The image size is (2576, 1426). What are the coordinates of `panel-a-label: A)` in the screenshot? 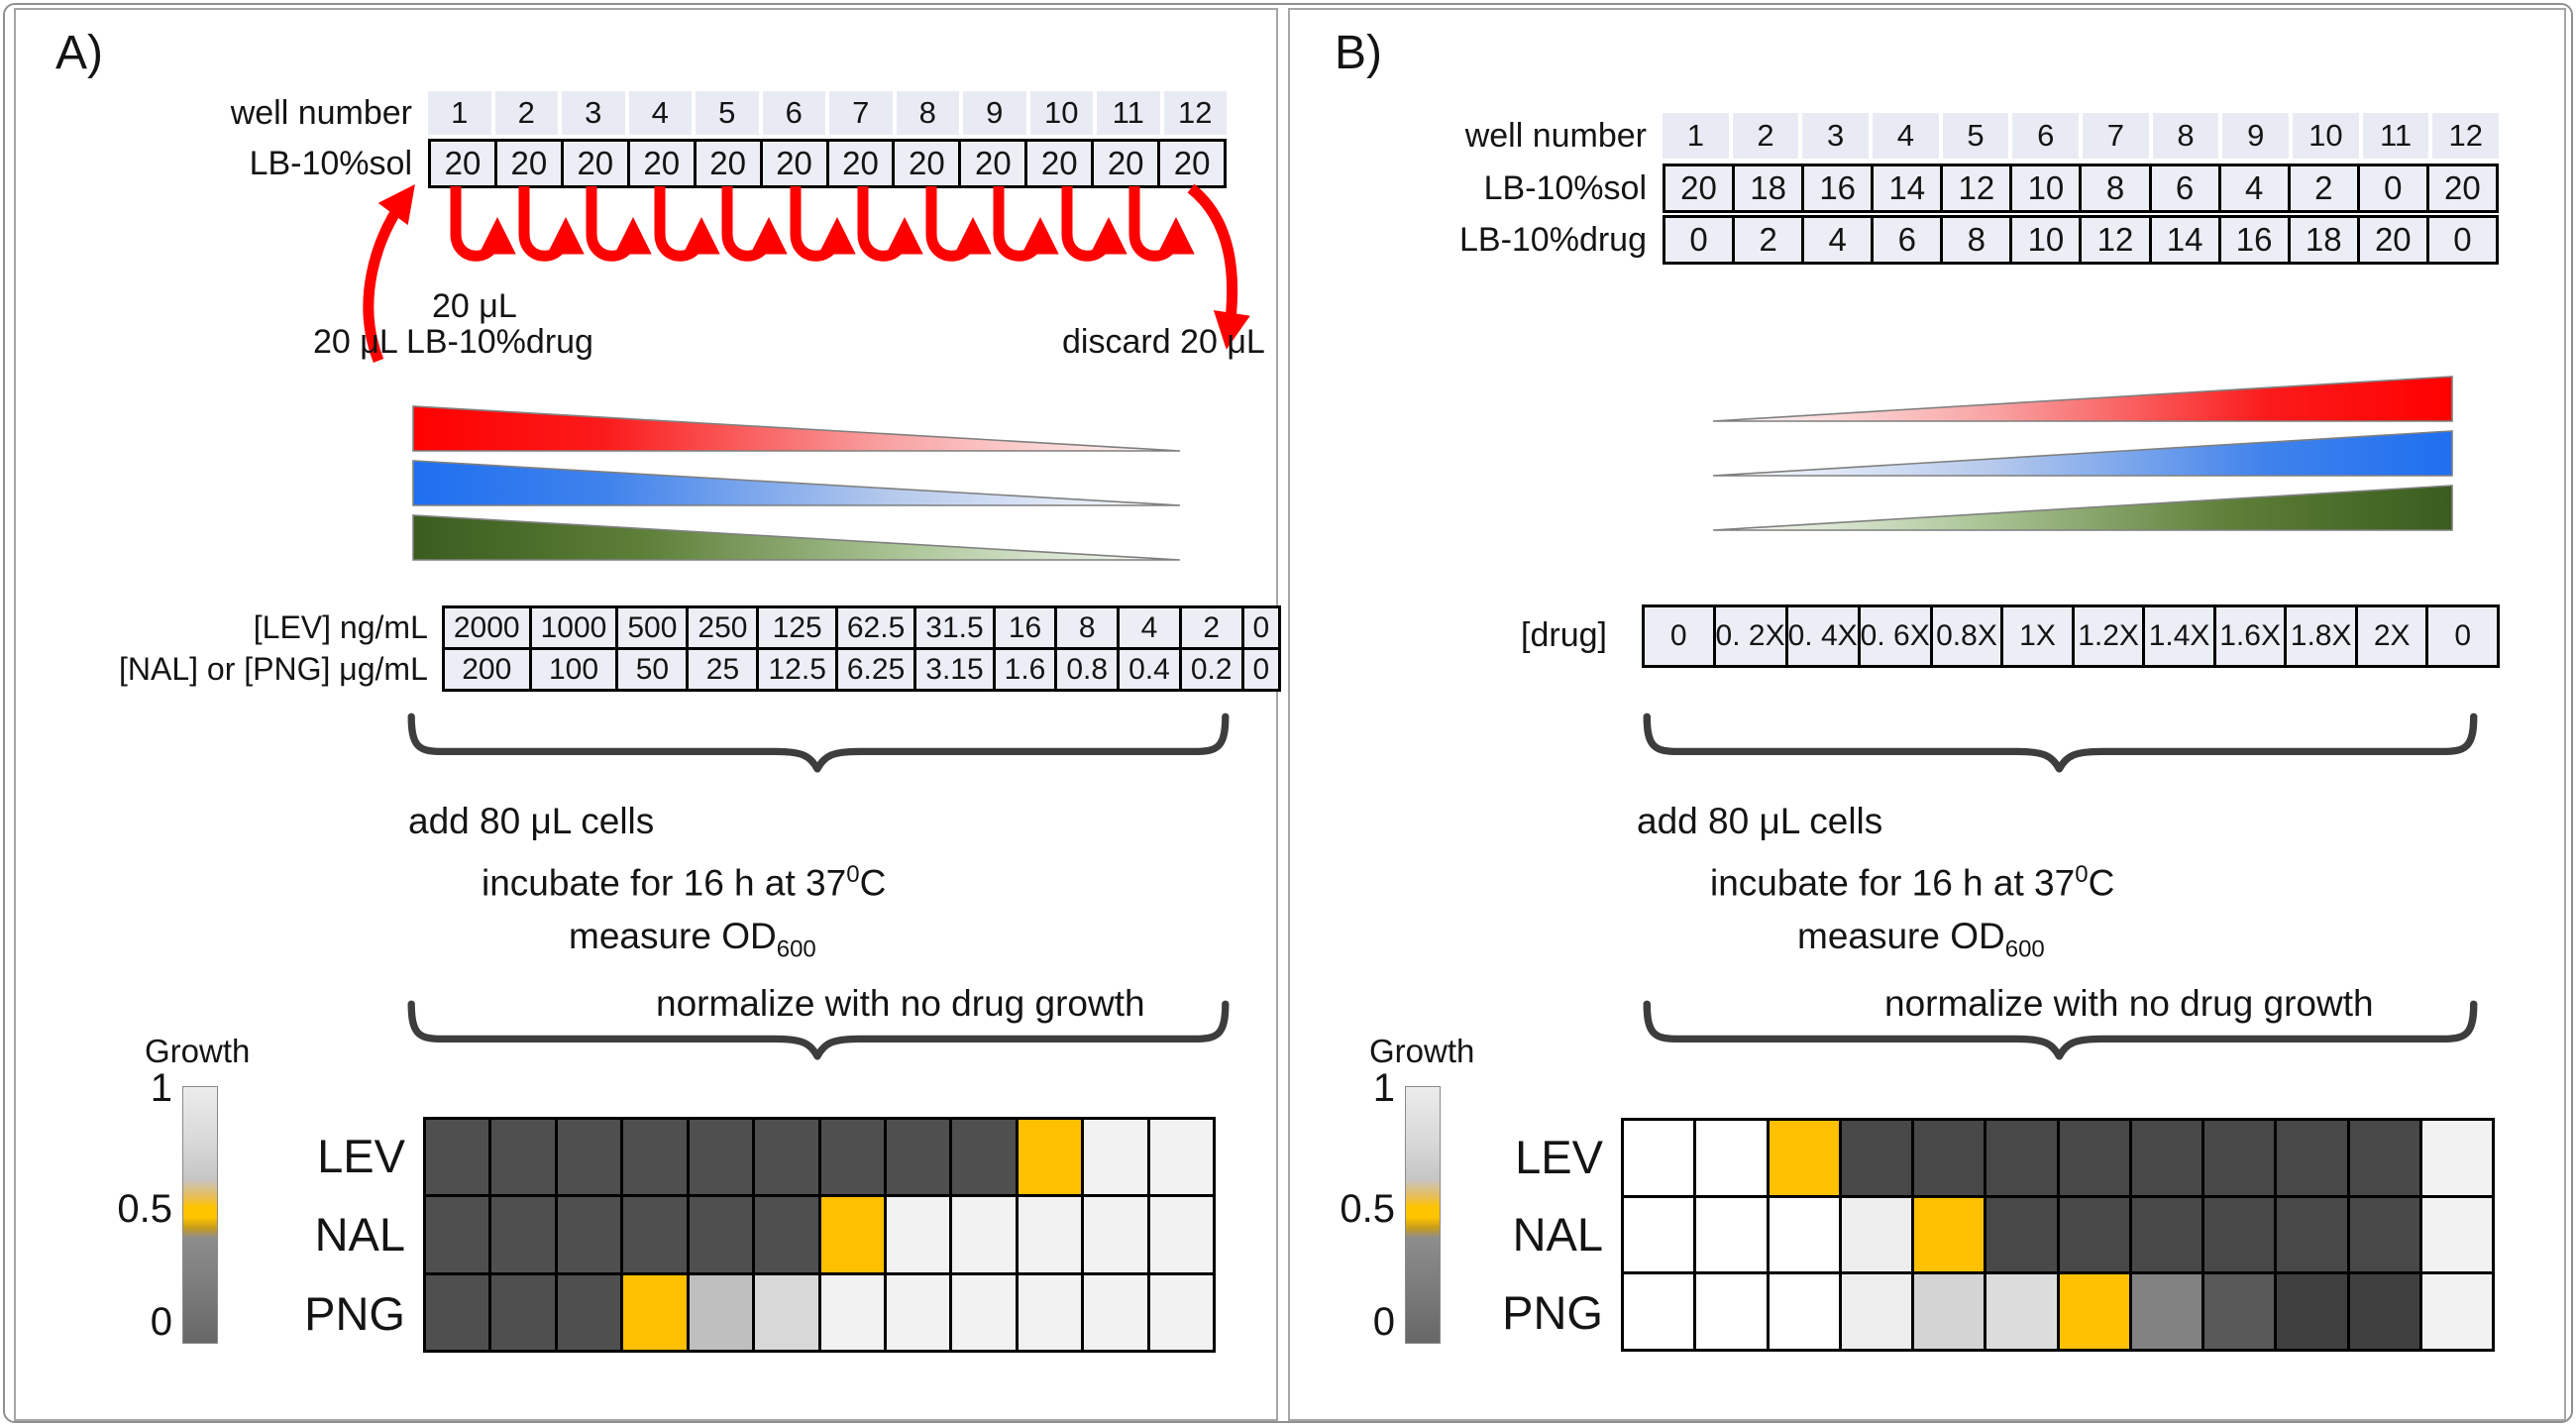 It's located at (79, 53).